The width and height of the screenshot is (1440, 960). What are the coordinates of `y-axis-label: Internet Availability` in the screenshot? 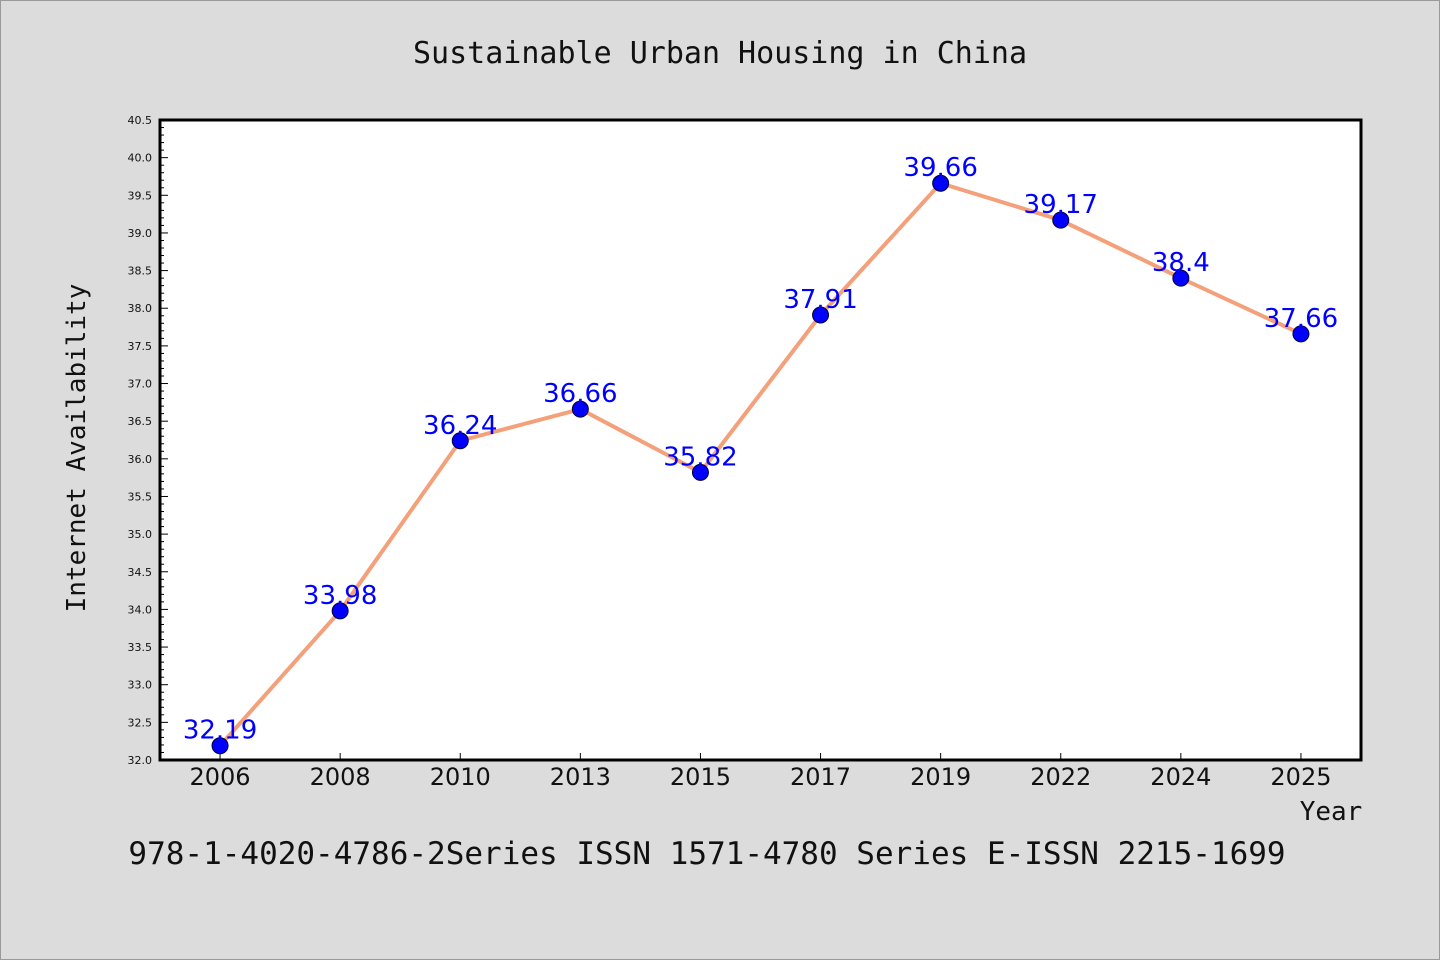 It's located at (77, 448).